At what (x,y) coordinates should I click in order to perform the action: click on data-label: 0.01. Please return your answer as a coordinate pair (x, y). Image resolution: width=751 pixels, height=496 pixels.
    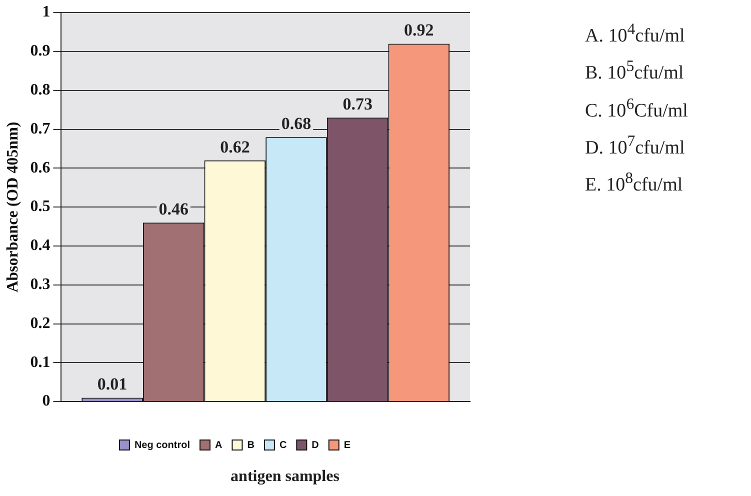
    Looking at the image, I should click on (112, 384).